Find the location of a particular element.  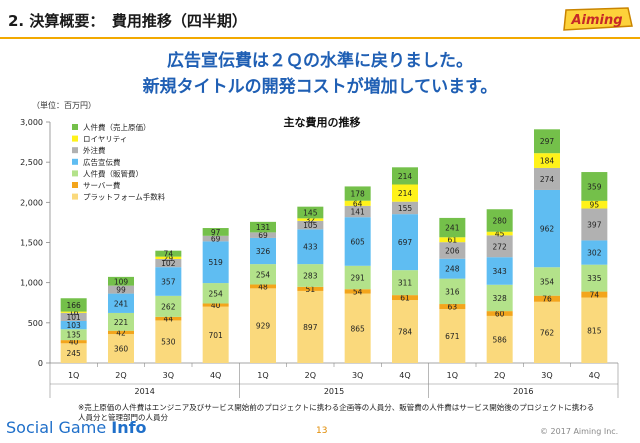

data-label: 60 is located at coordinates (500, 314).